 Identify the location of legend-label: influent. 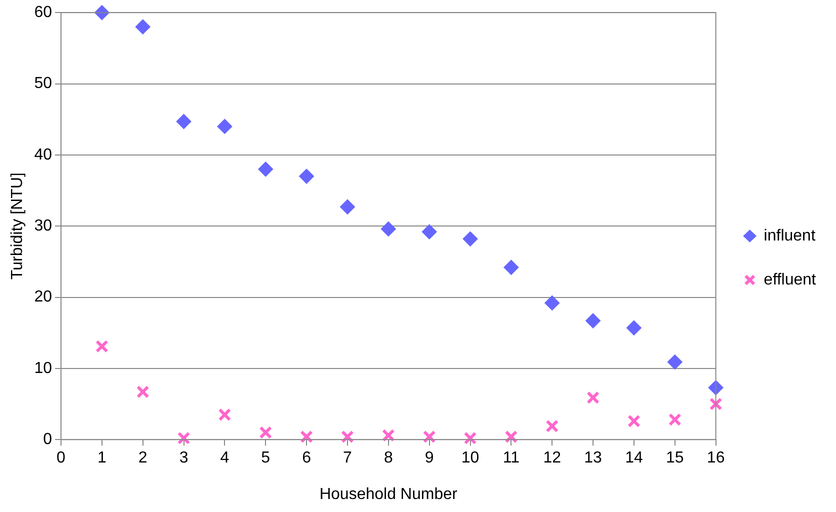
(790, 235).